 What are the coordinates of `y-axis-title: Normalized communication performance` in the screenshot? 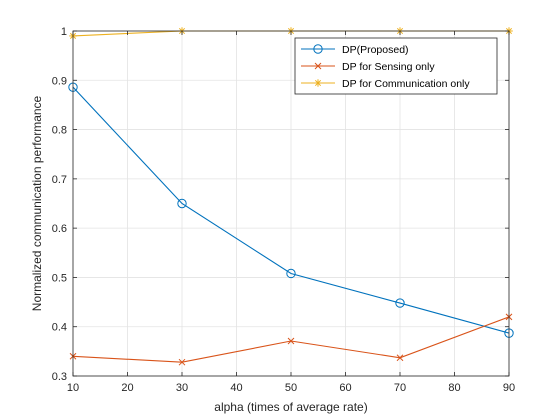 It's located at (37, 203).